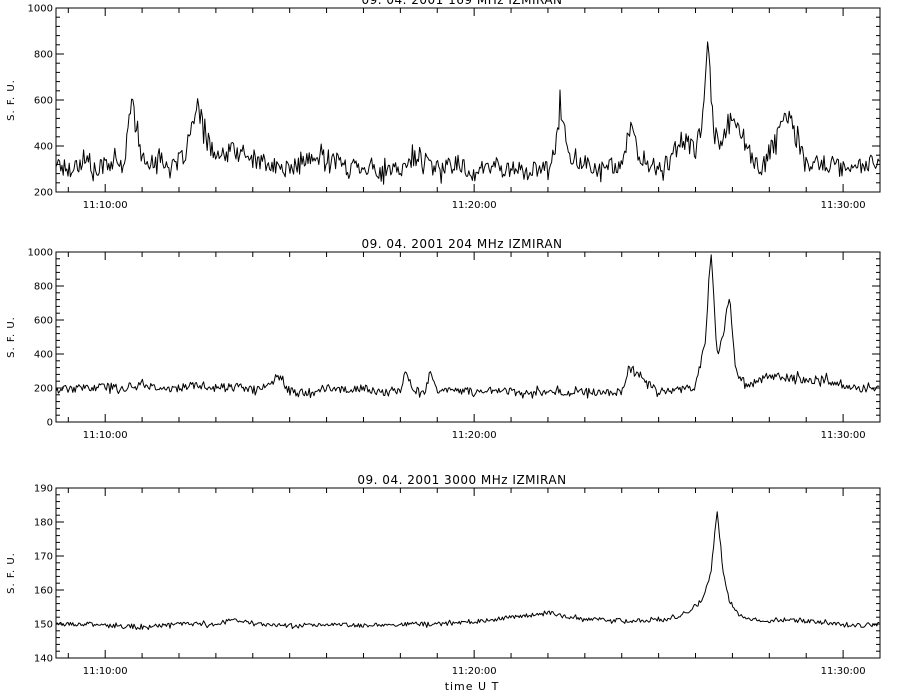 The width and height of the screenshot is (900, 700). What do you see at coordinates (461, 244) in the screenshot?
I see `chart-title: 09. 04. 2001 204 MHz IZMIRAN` at bounding box center [461, 244].